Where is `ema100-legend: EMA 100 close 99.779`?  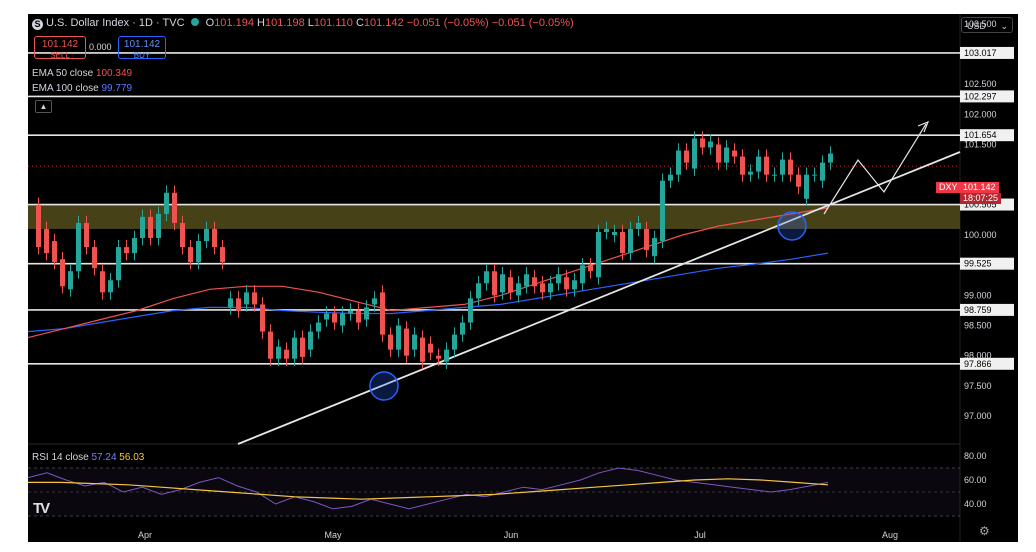
ema100-legend: EMA 100 close 99.779 is located at coordinates (82, 88).